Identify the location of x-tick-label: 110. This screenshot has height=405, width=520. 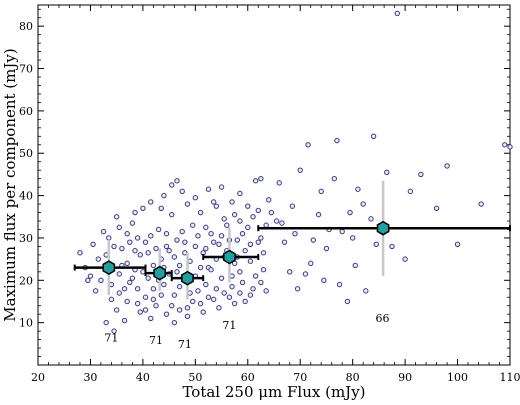
(510, 377).